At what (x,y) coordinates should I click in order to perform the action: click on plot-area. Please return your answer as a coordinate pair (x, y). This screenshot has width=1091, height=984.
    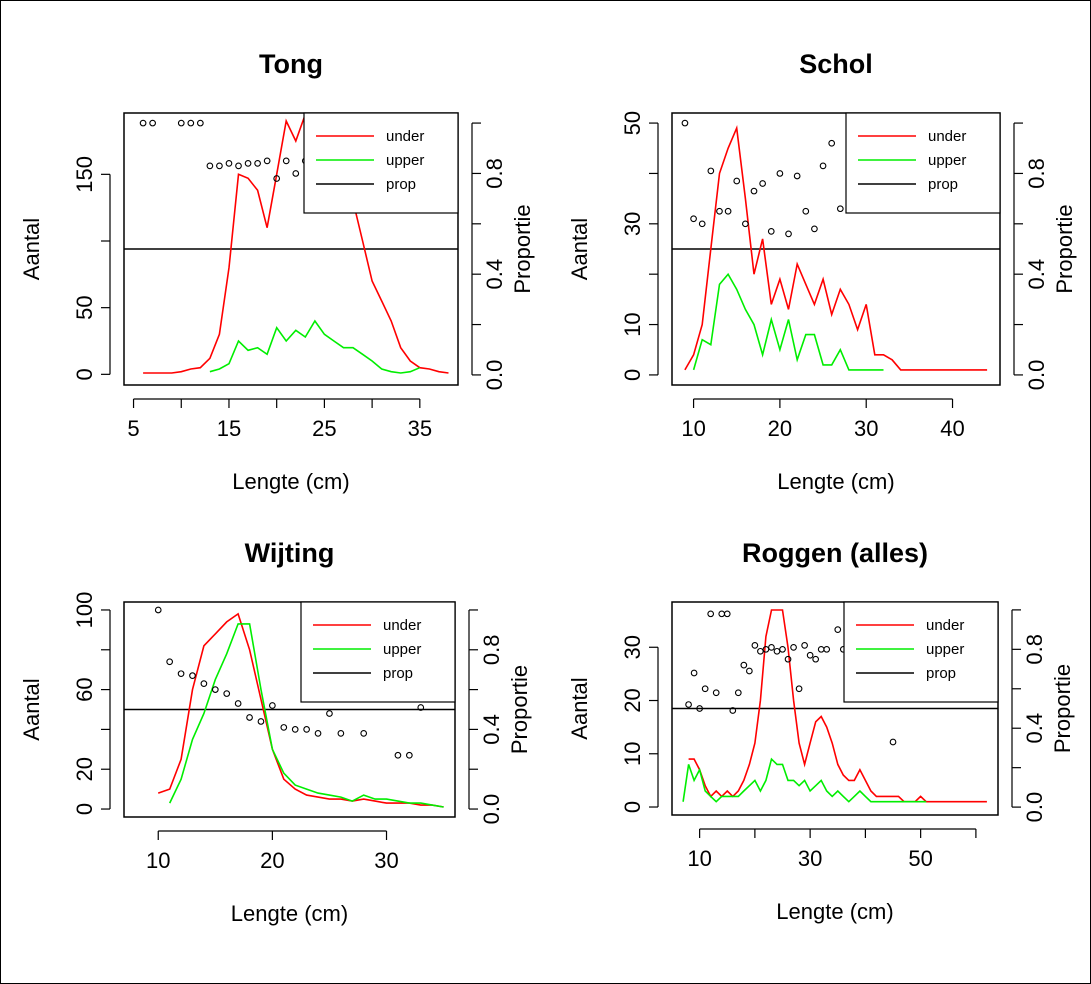
    Looking at the image, I should click on (289, 707).